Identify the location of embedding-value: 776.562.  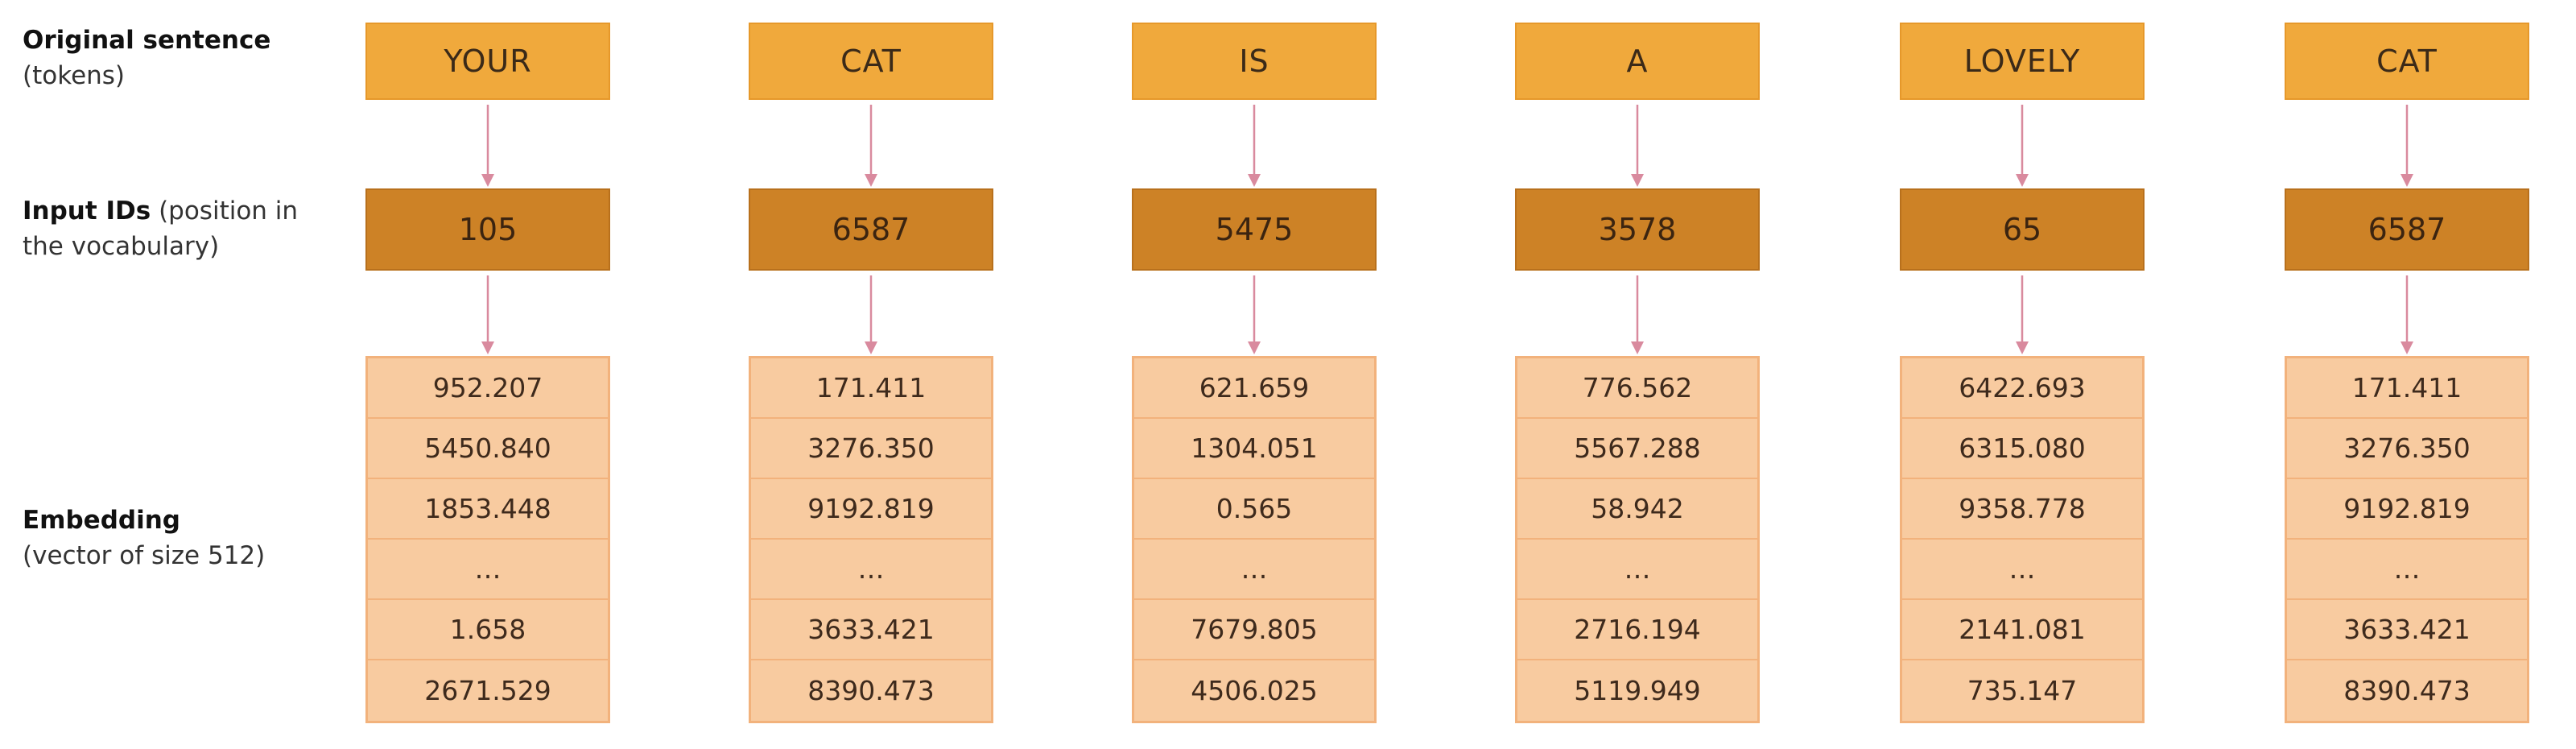
(1637, 388).